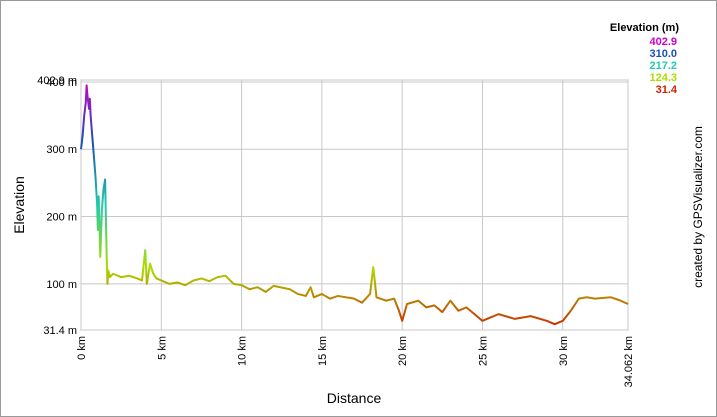  Describe the element at coordinates (403, 351) in the screenshot. I see `x-tick-label: 20 km` at that location.